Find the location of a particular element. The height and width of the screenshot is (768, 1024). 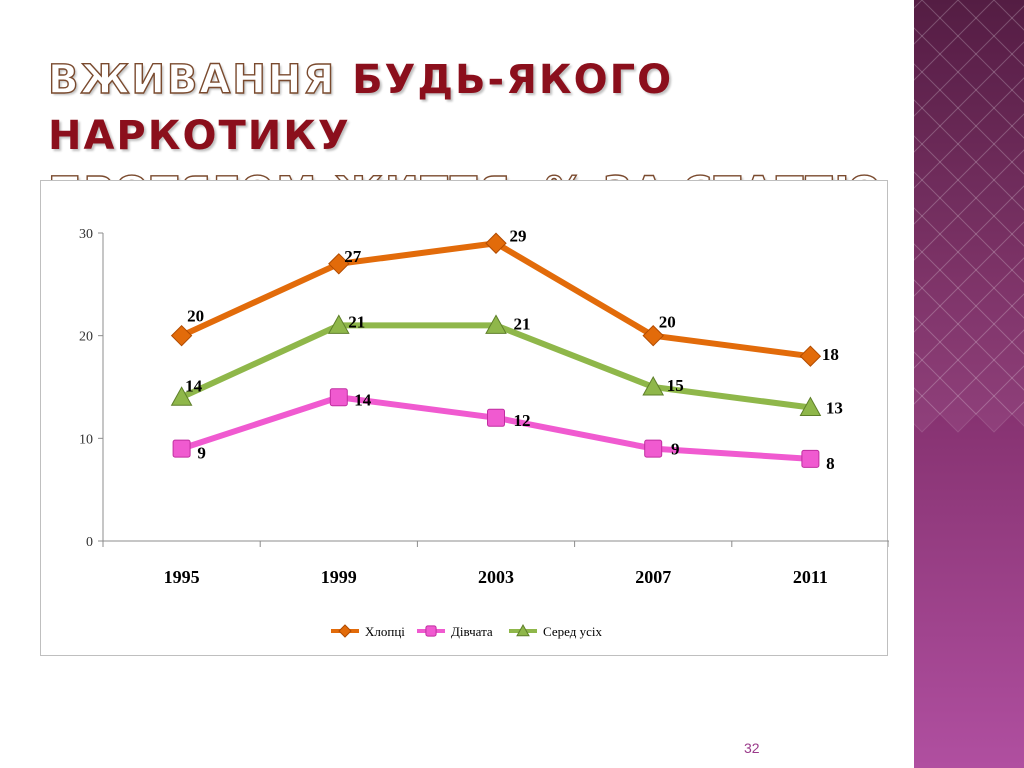

title-part-2: БУДЬ-ЯКОГО НАРКОТИКУ is located at coordinates (361, 108).